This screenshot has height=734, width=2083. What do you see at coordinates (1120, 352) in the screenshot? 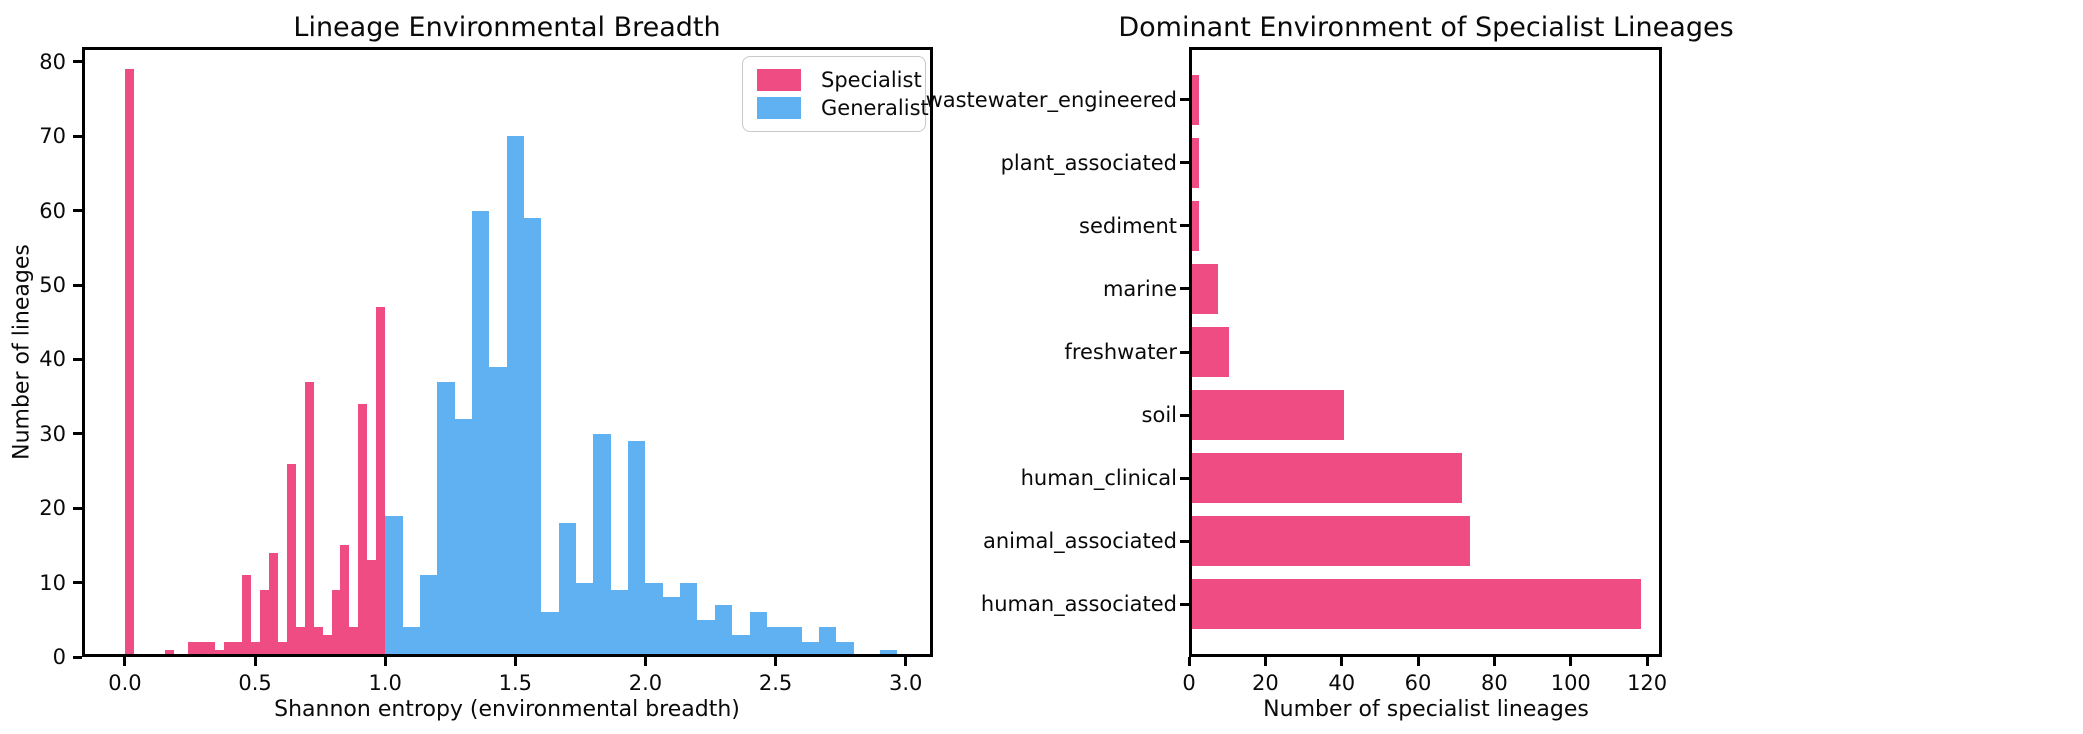
I see `category-label-freshwater: freshwater` at bounding box center [1120, 352].